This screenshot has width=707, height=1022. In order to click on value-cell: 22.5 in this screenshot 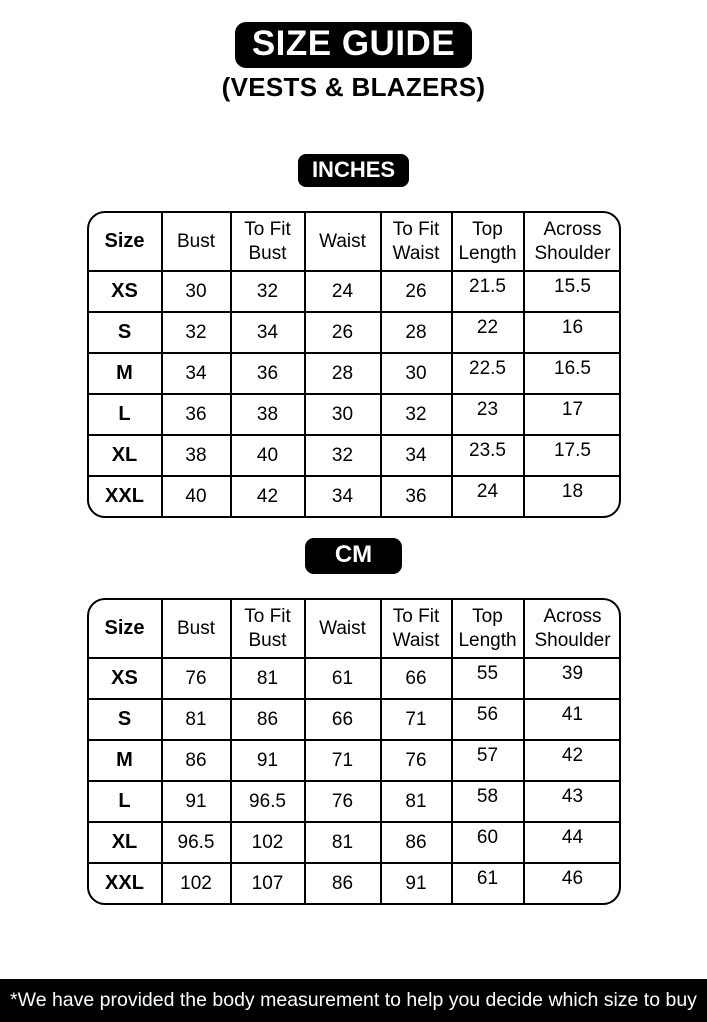, I will do `click(487, 373)`.